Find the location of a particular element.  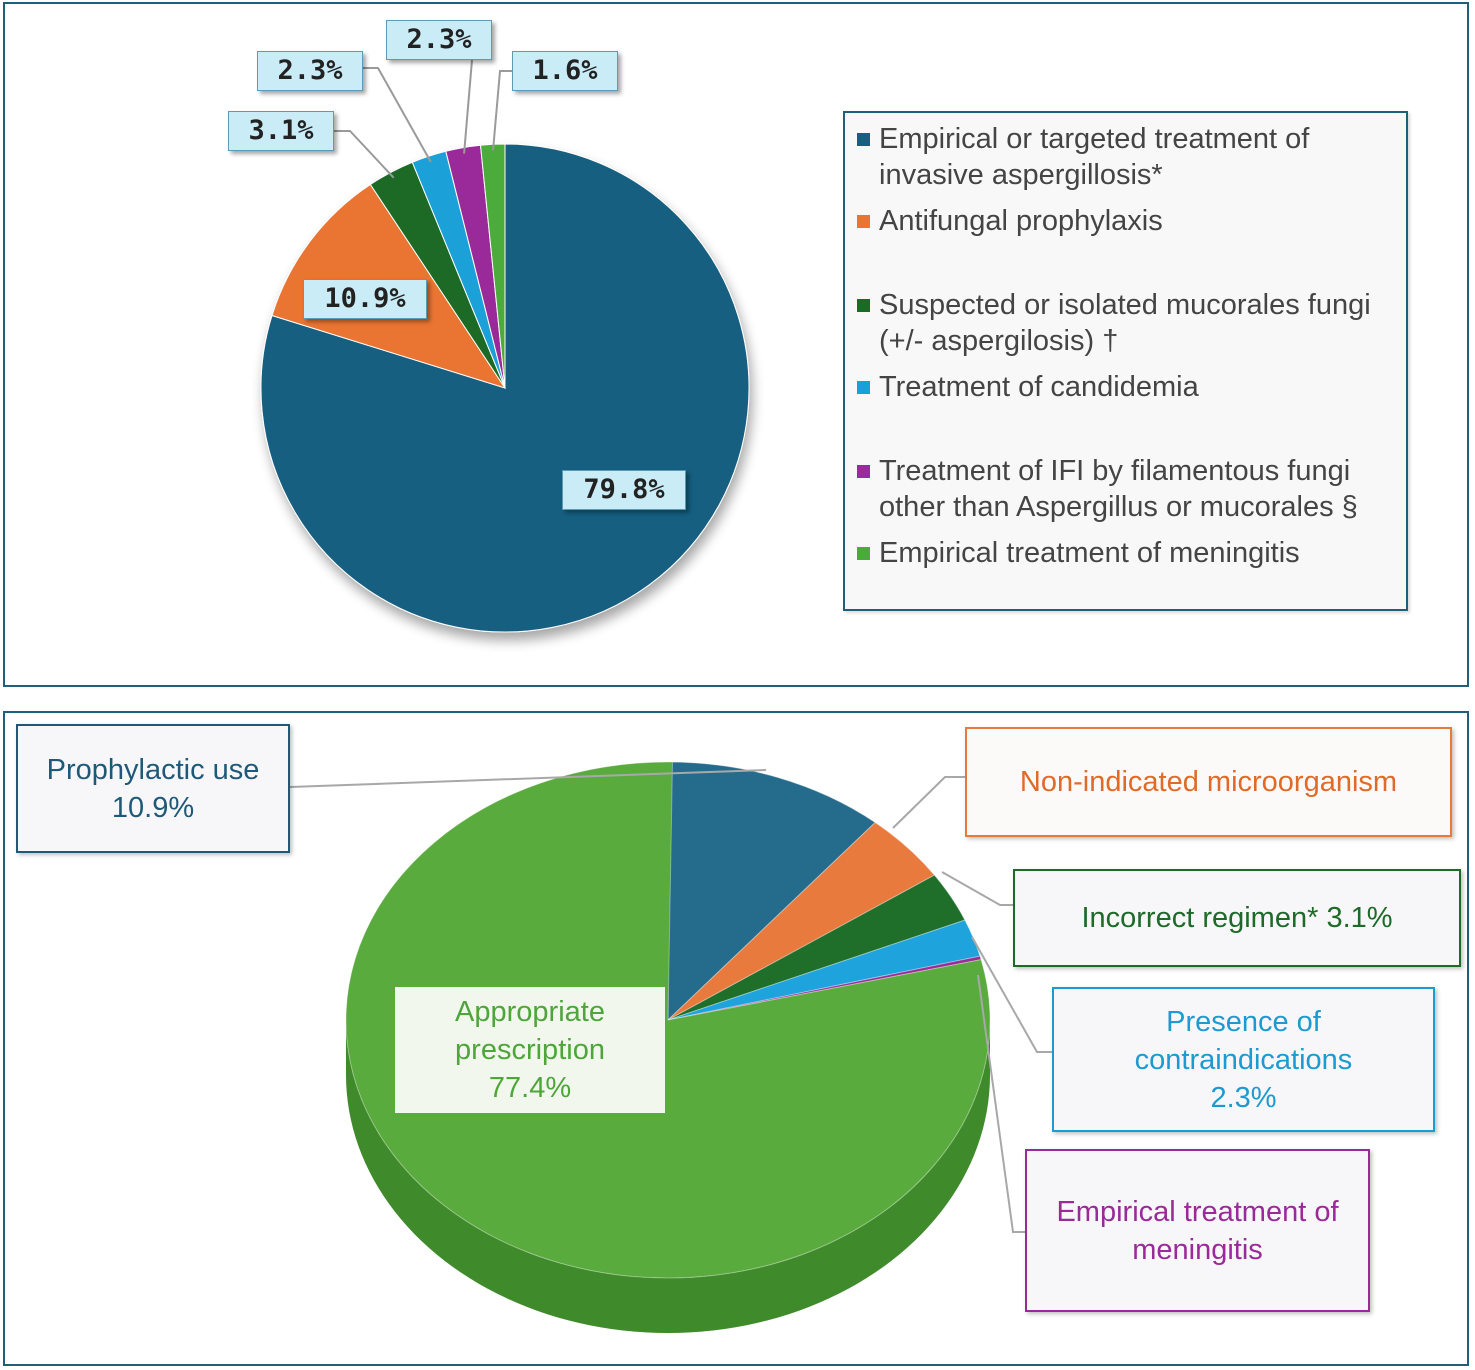

pie-slice-incorrect-regimen is located at coordinates (816, 947).